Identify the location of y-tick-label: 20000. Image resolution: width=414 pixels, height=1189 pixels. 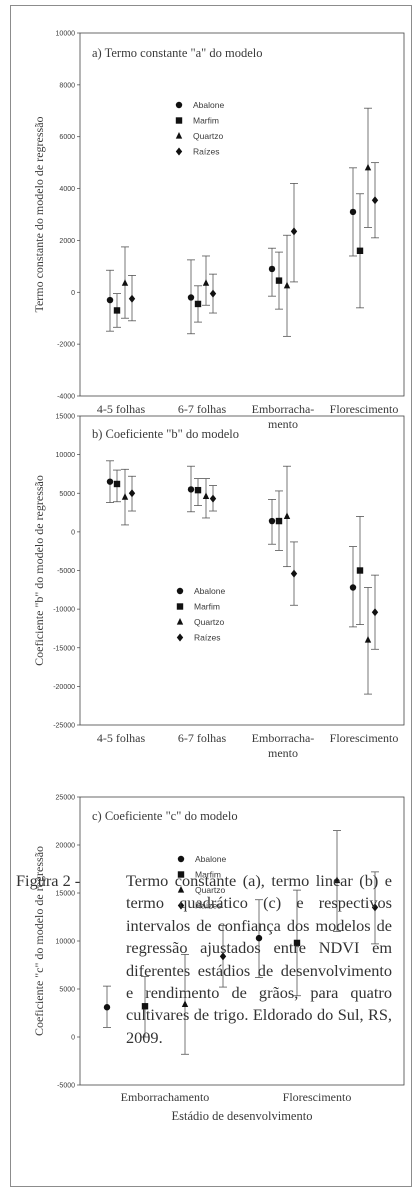
(66, 846).